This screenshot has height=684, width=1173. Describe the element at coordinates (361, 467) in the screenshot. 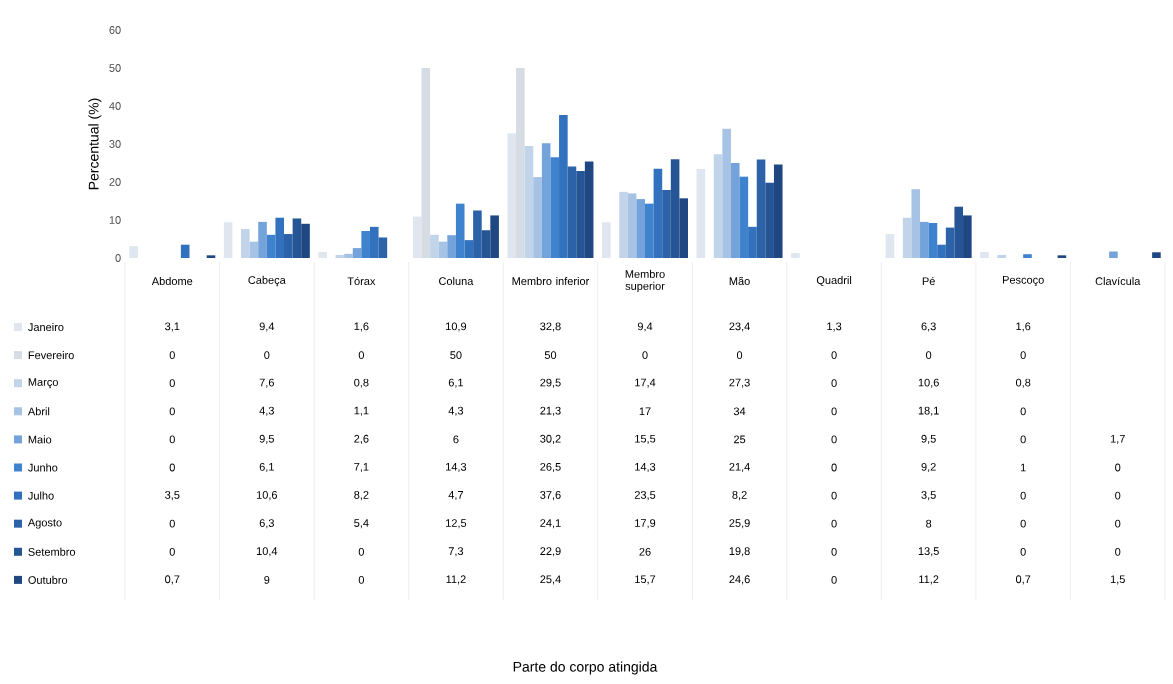

I see `data-label: 7,1` at that location.